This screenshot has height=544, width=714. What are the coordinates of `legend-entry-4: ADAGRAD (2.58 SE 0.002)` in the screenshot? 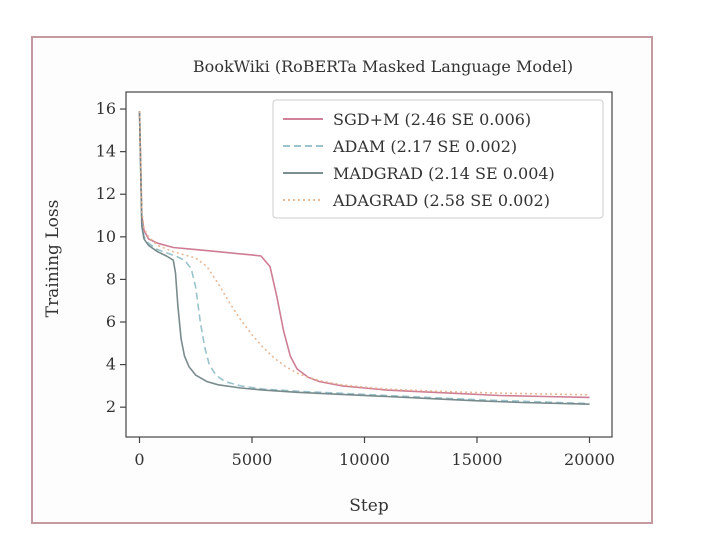 It's located at (441, 200).